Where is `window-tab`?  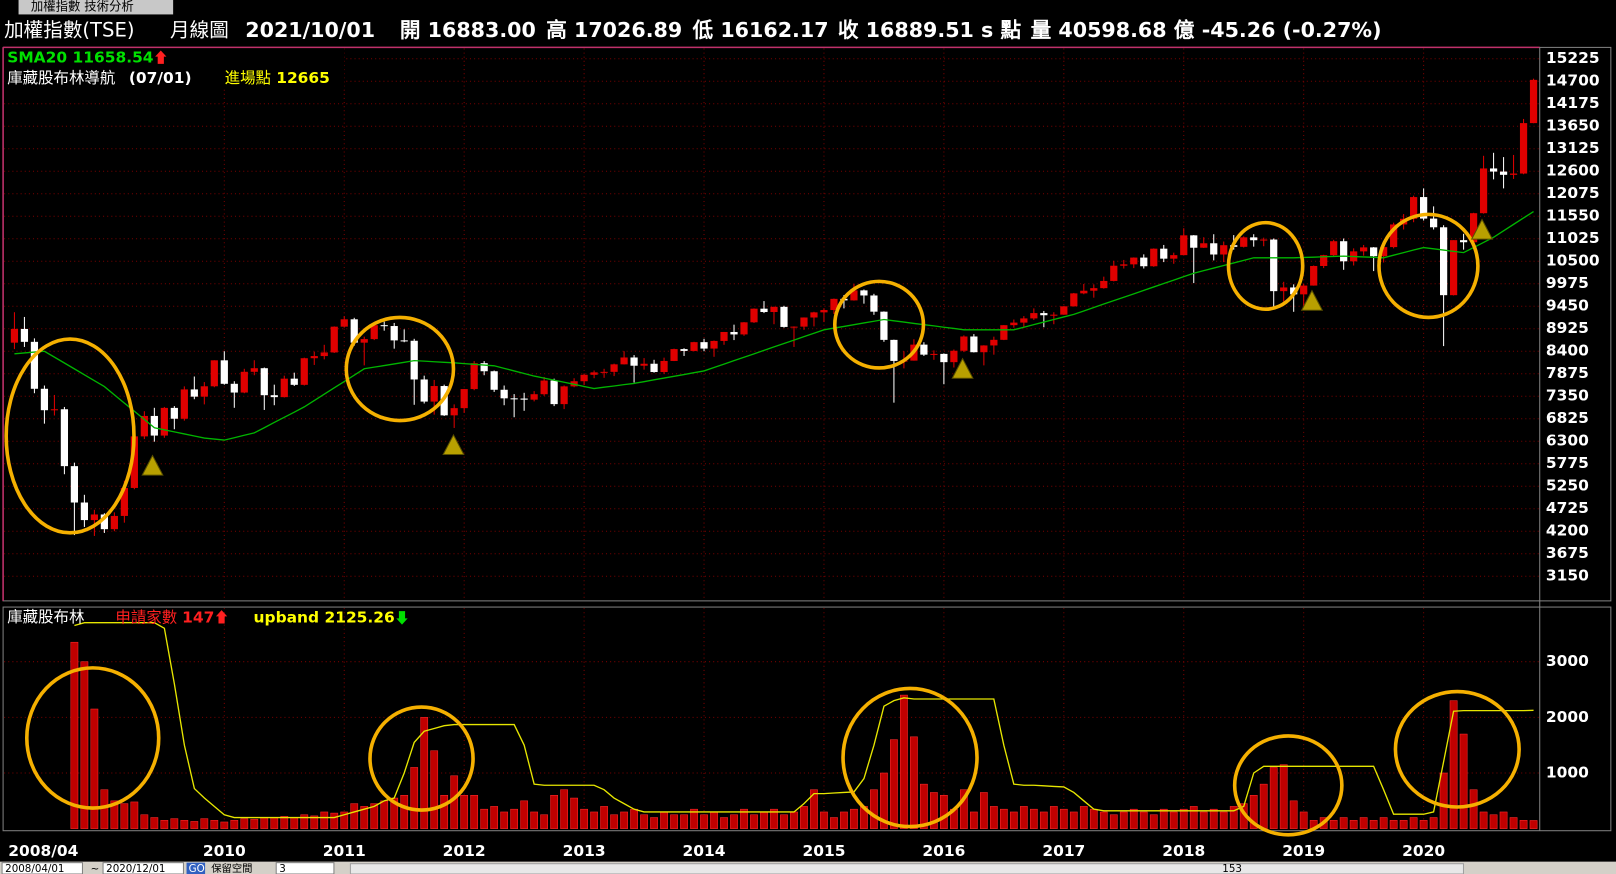
window-tab is located at coordinates (96, 7).